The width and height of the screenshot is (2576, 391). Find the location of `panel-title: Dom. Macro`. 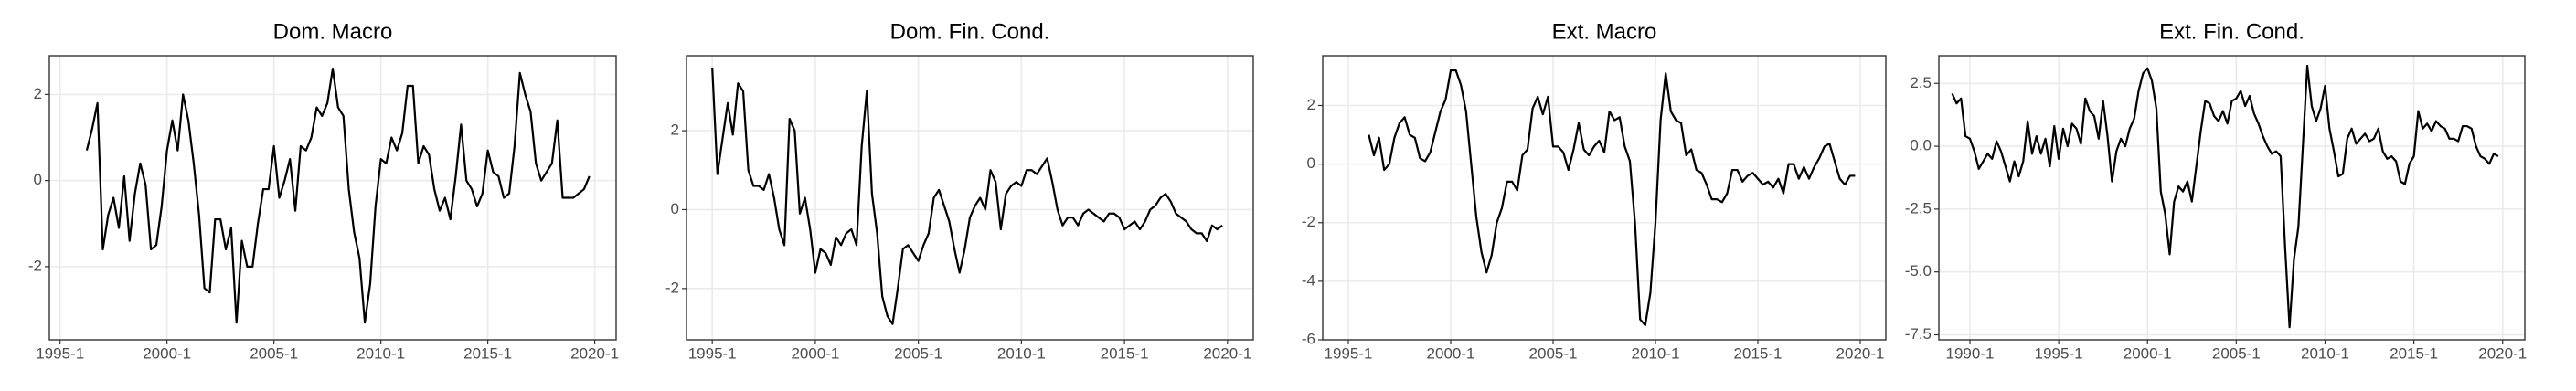

panel-title: Dom. Macro is located at coordinates (333, 31).